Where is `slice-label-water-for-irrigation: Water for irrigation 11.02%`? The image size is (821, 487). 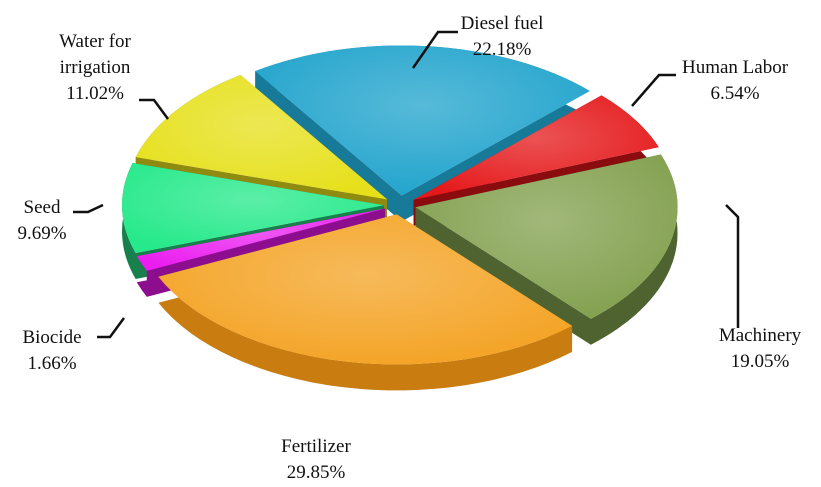 slice-label-water-for-irrigation: Water for irrigation 11.02% is located at coordinates (114, 75).